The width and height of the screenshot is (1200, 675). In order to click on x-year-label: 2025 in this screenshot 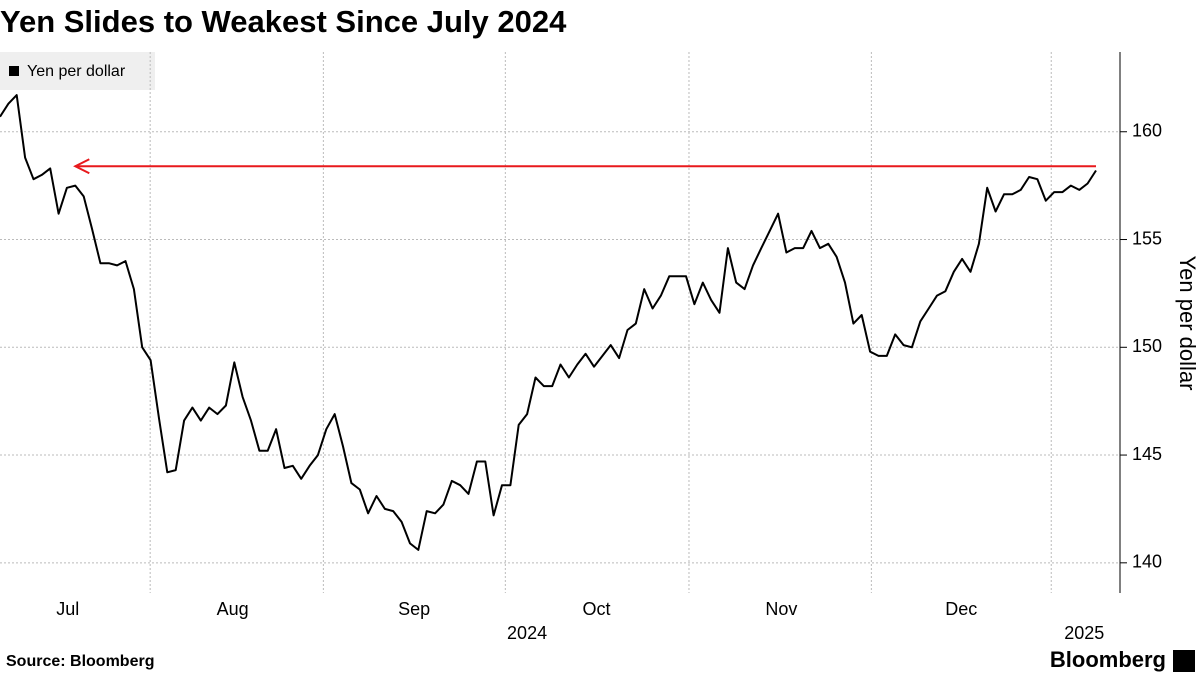, I will do `click(1084, 633)`.